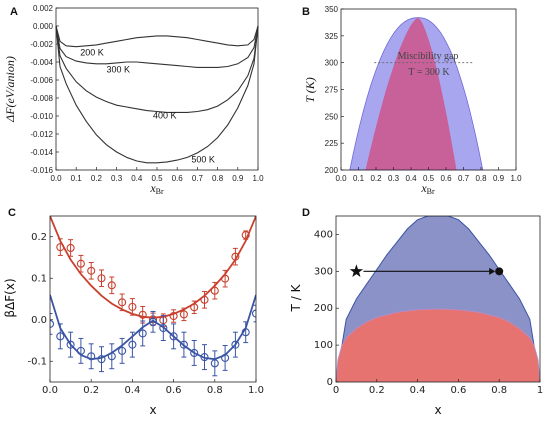 This screenshot has height=421, width=550. What do you see at coordinates (411, 93) in the screenshot?
I see `miscibility-gap-area` at bounding box center [411, 93].